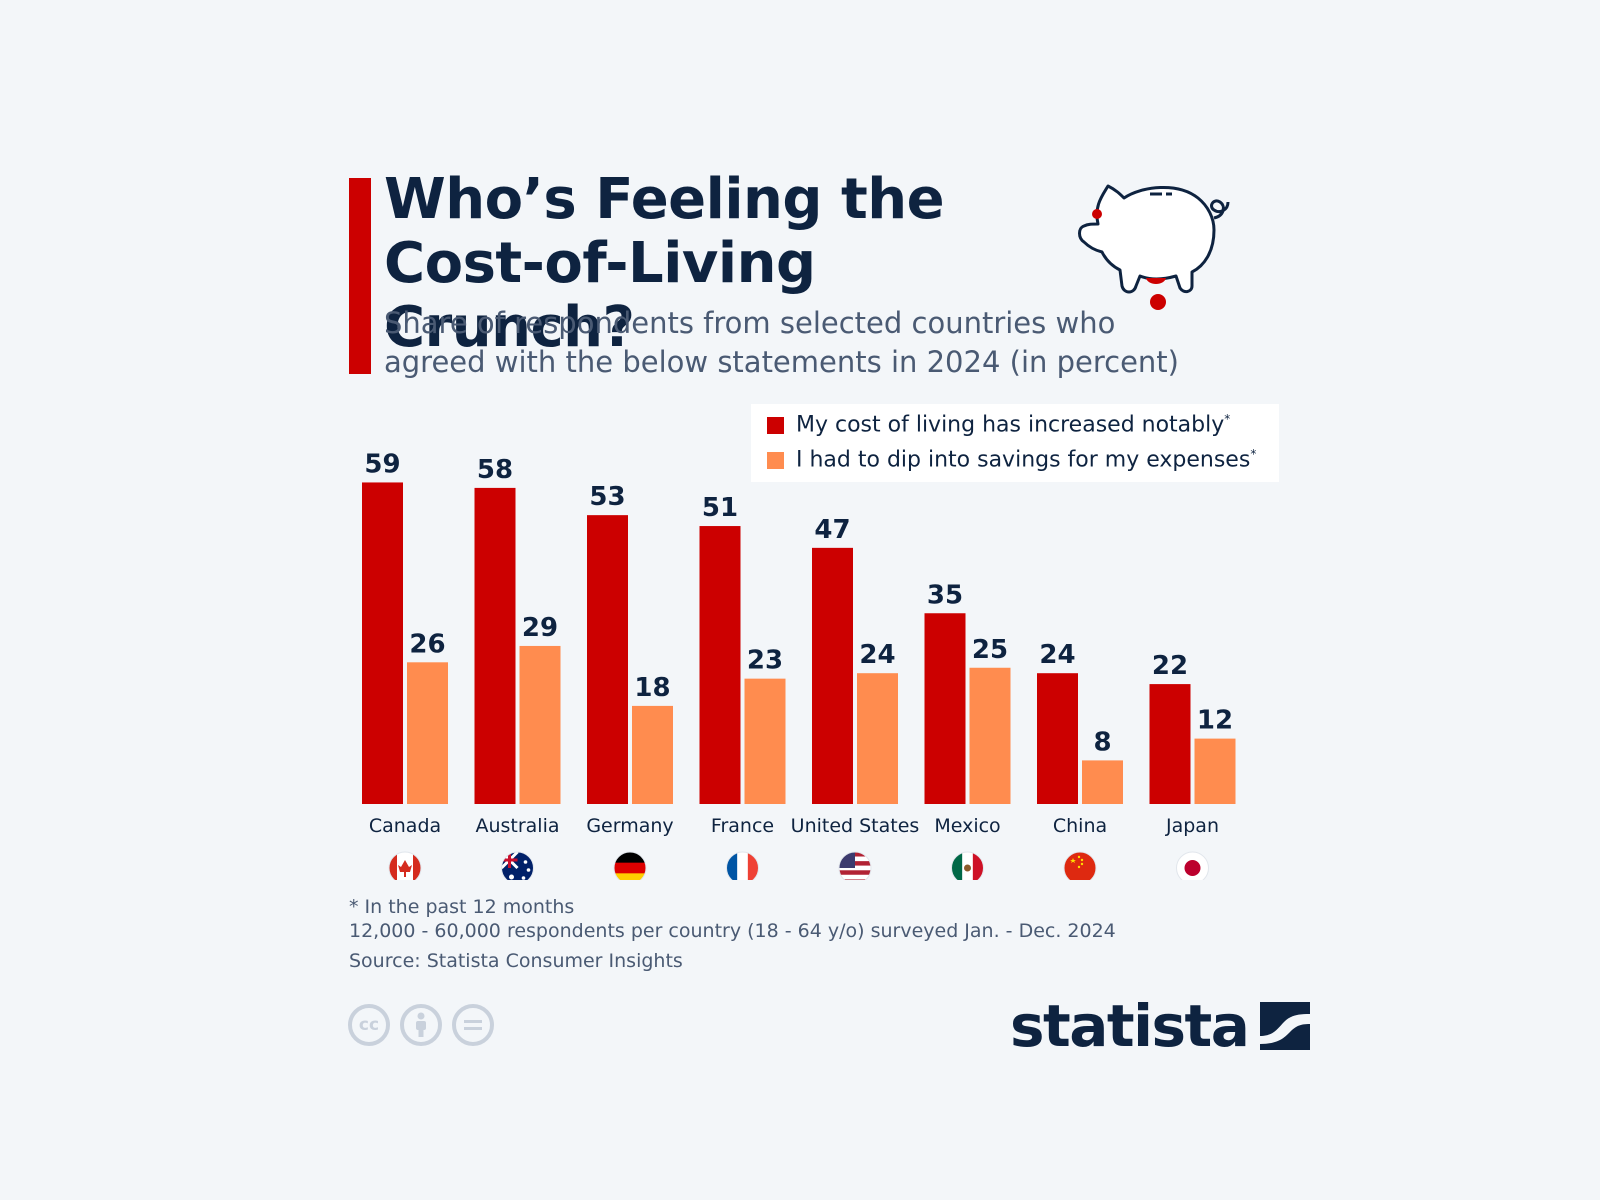  Describe the element at coordinates (1010, 425) in the screenshot. I see `legend-label-cost-increased: My cost of living has increased notably` at that location.